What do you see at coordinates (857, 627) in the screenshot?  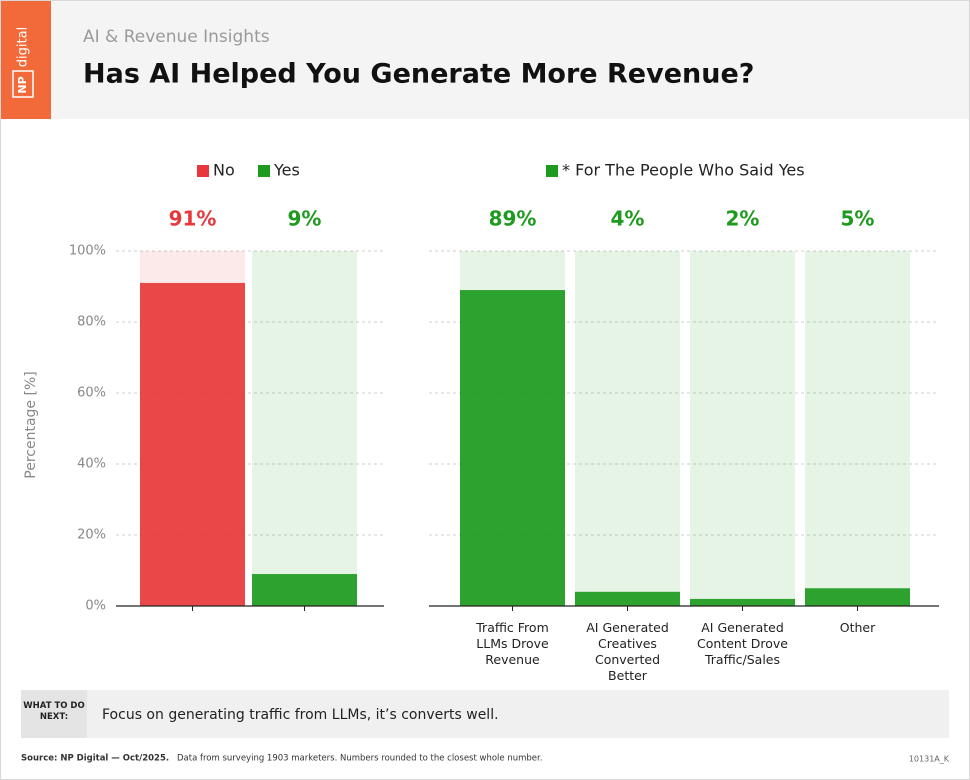 I see `x-tick-label: Other` at bounding box center [857, 627].